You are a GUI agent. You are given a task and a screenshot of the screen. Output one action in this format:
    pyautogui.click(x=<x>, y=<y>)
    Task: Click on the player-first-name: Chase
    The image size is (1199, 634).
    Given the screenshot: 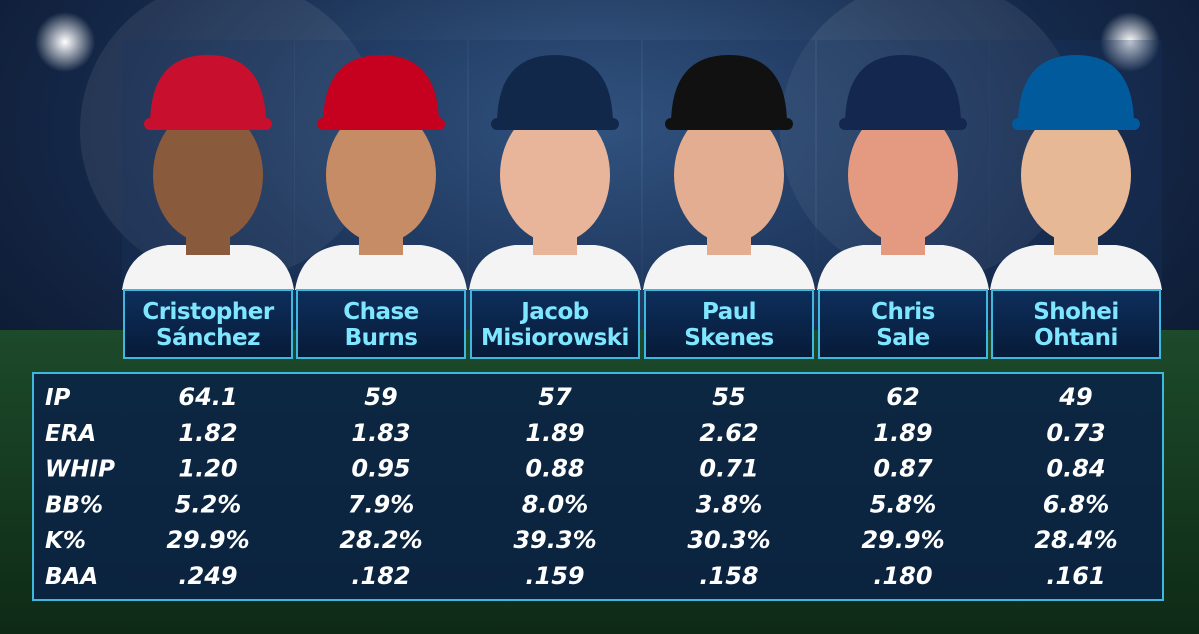 What is the action you would take?
    pyautogui.click(x=381, y=312)
    